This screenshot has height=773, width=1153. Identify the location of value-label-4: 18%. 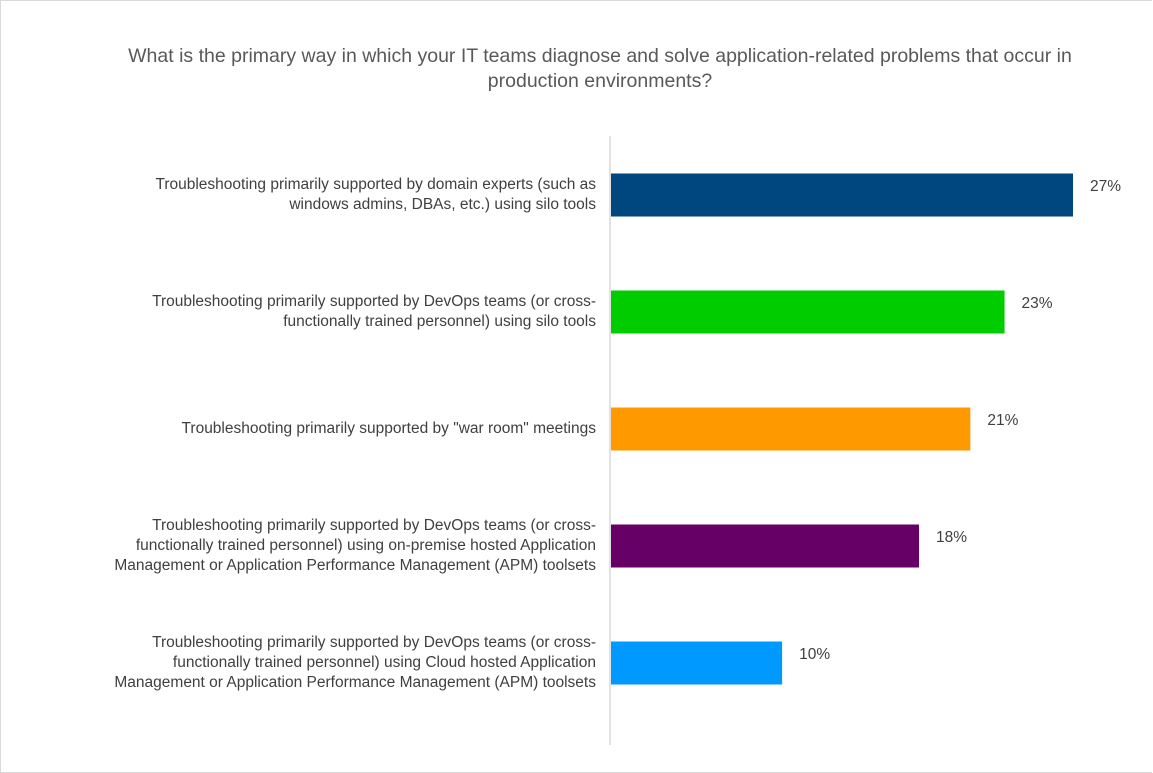
(951, 537).